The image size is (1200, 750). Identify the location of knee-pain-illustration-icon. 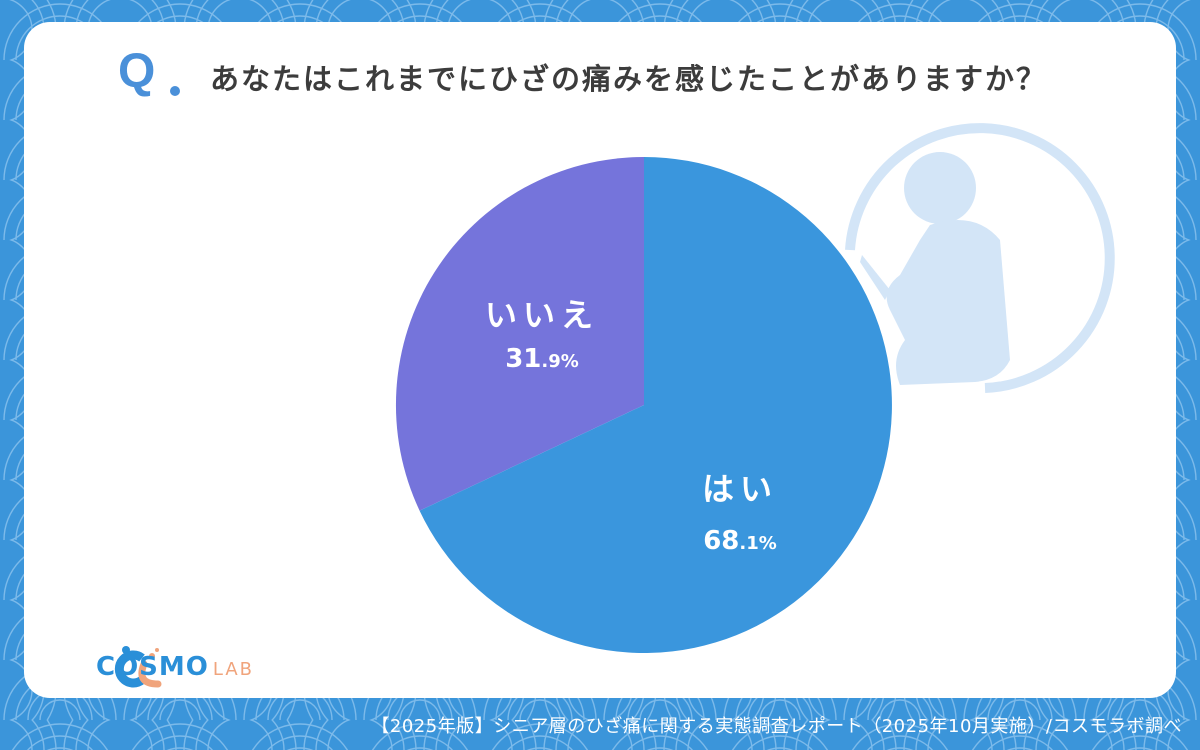
(980, 258).